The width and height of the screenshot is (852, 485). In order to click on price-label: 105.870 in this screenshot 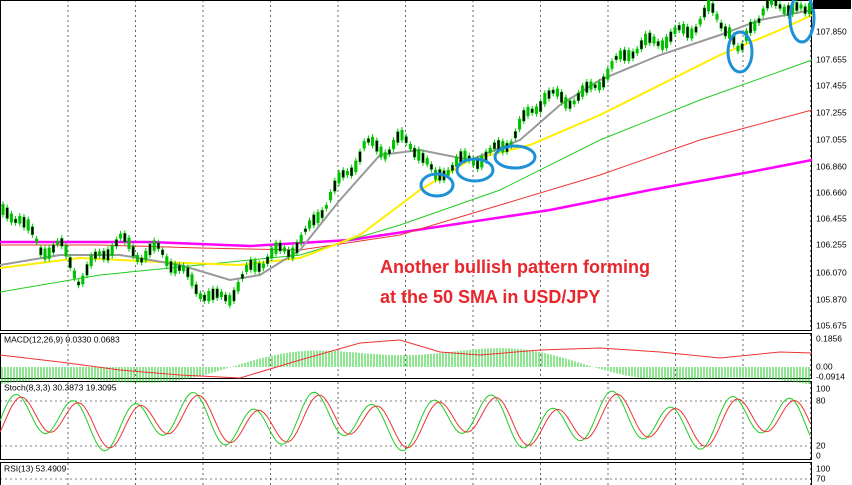, I will do `click(831, 299)`.